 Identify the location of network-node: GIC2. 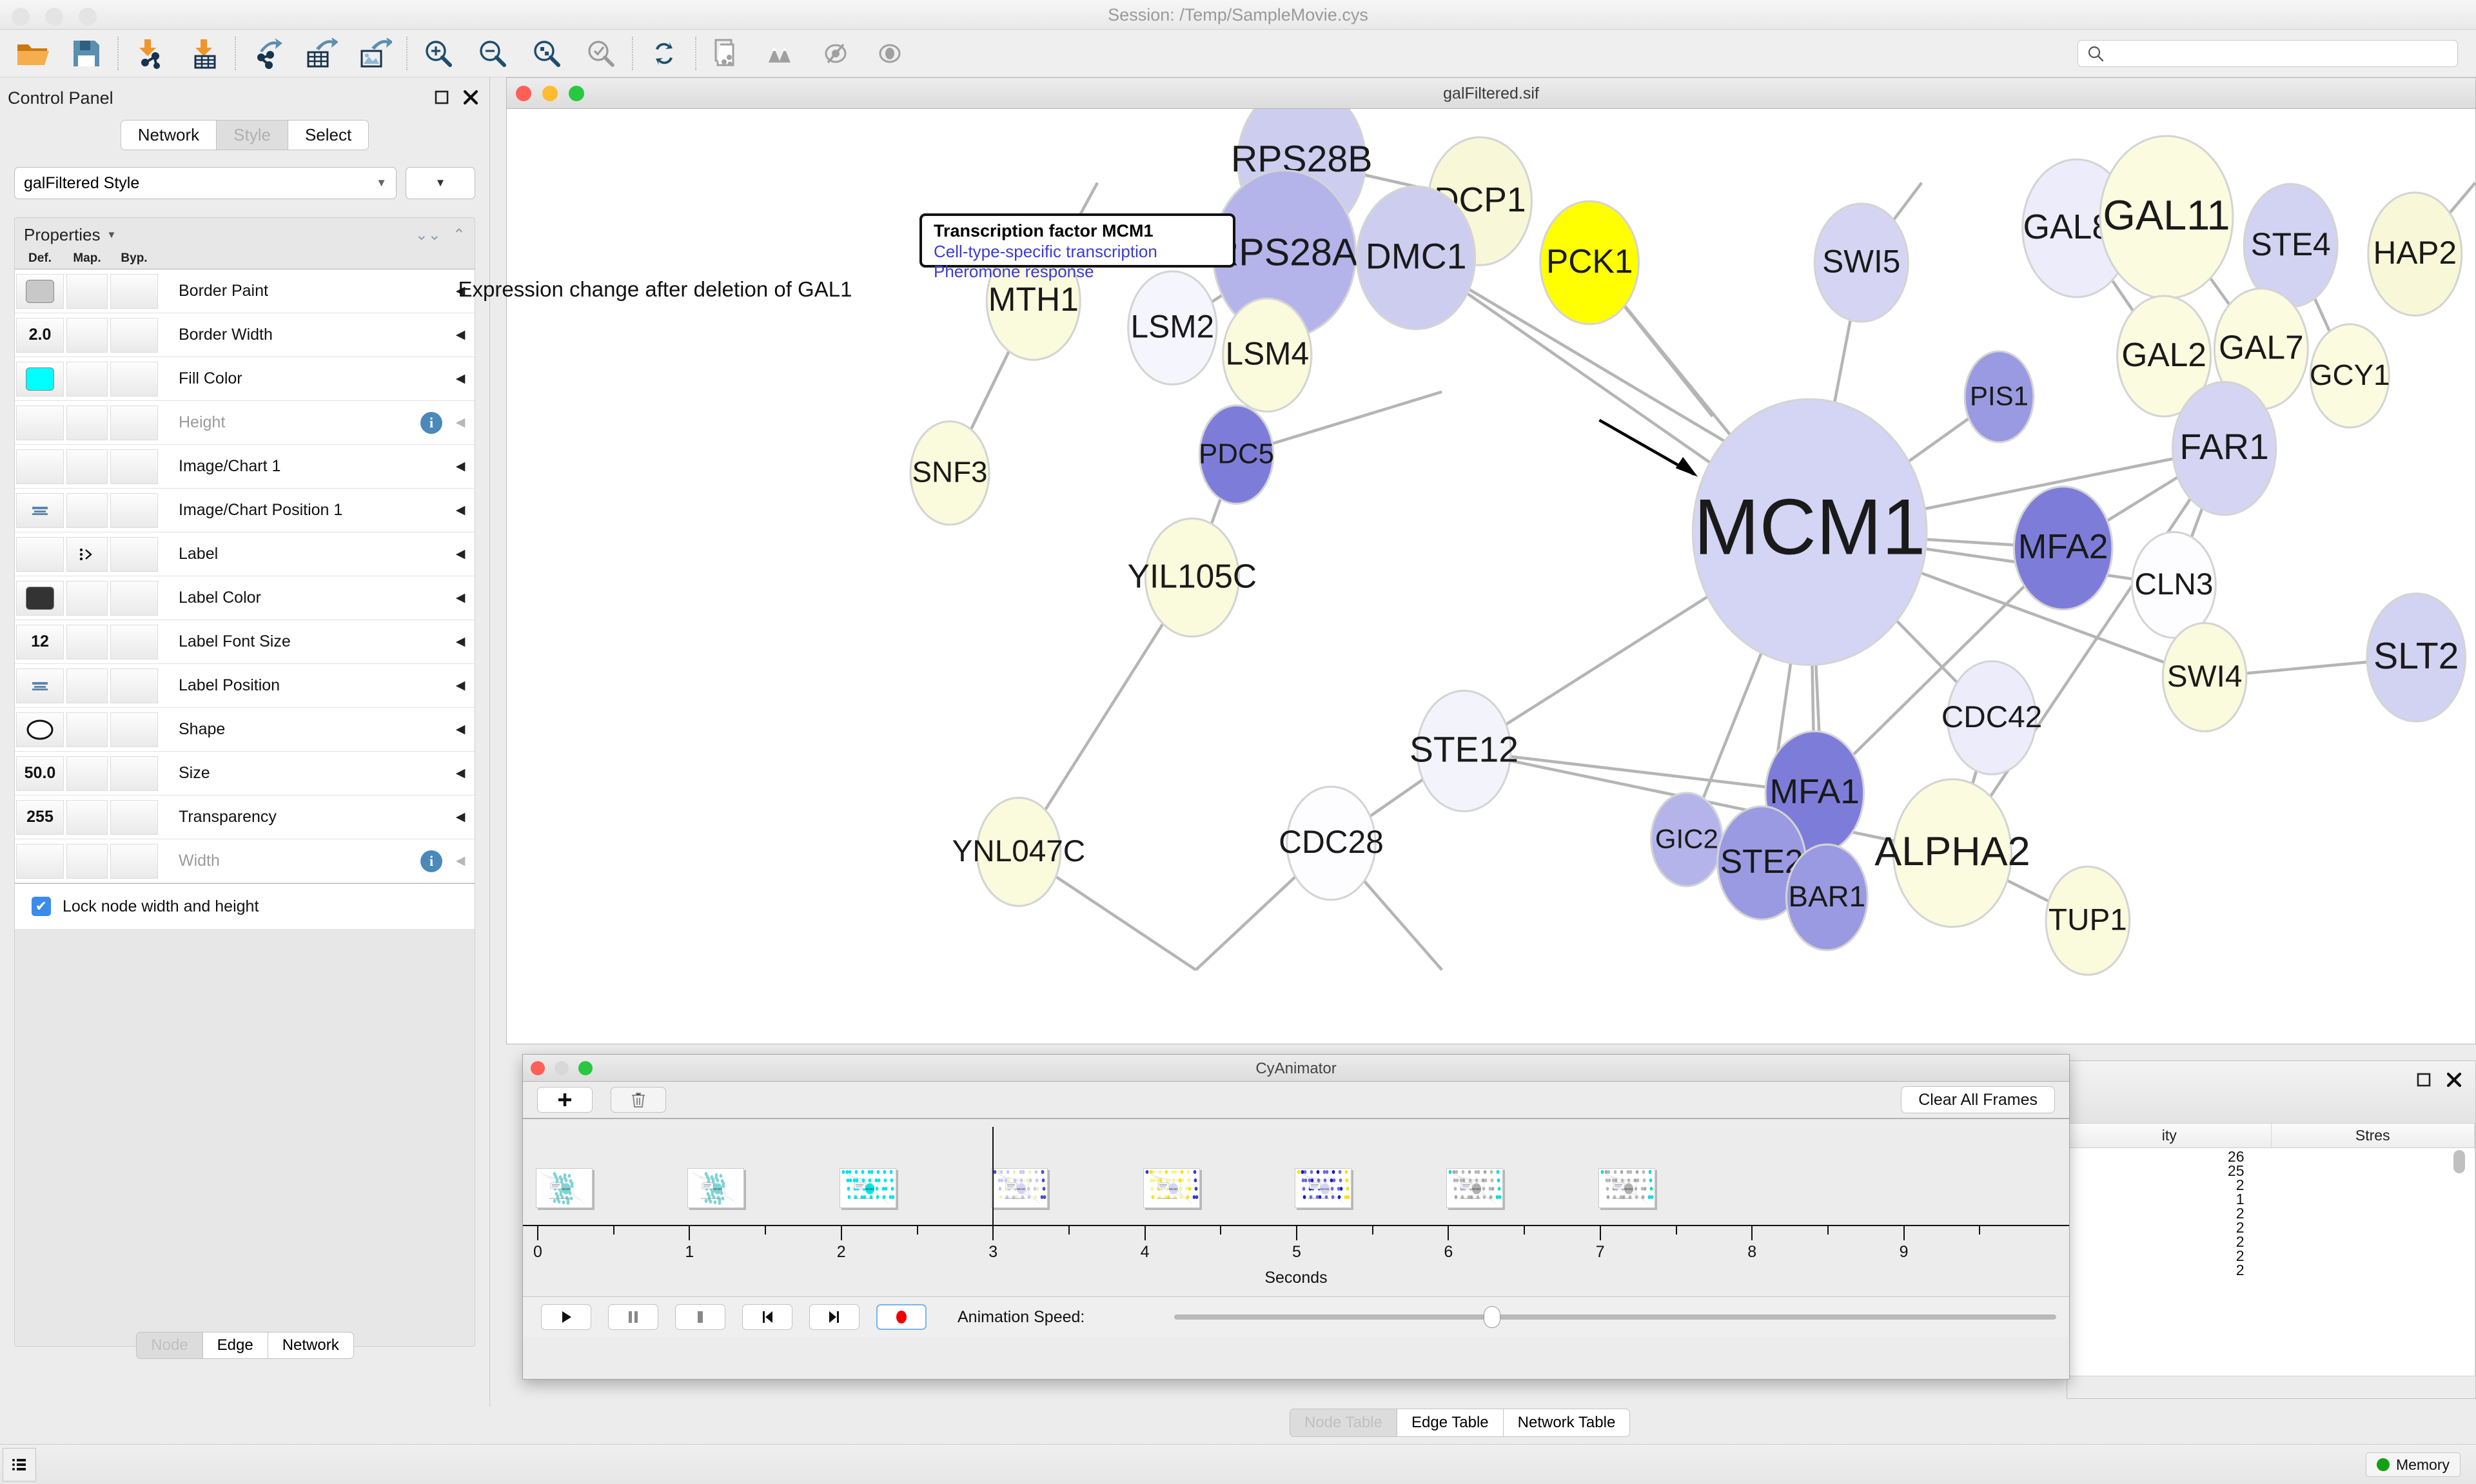
(1687, 840).